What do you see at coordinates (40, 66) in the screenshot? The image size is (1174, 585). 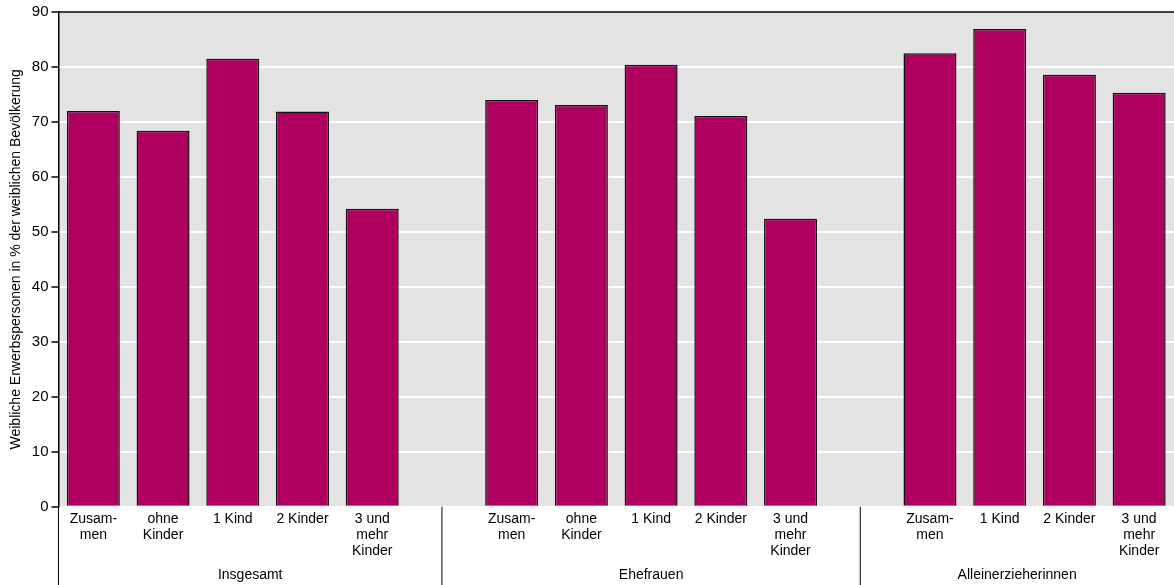 I see `y-tick-label: 80` at bounding box center [40, 66].